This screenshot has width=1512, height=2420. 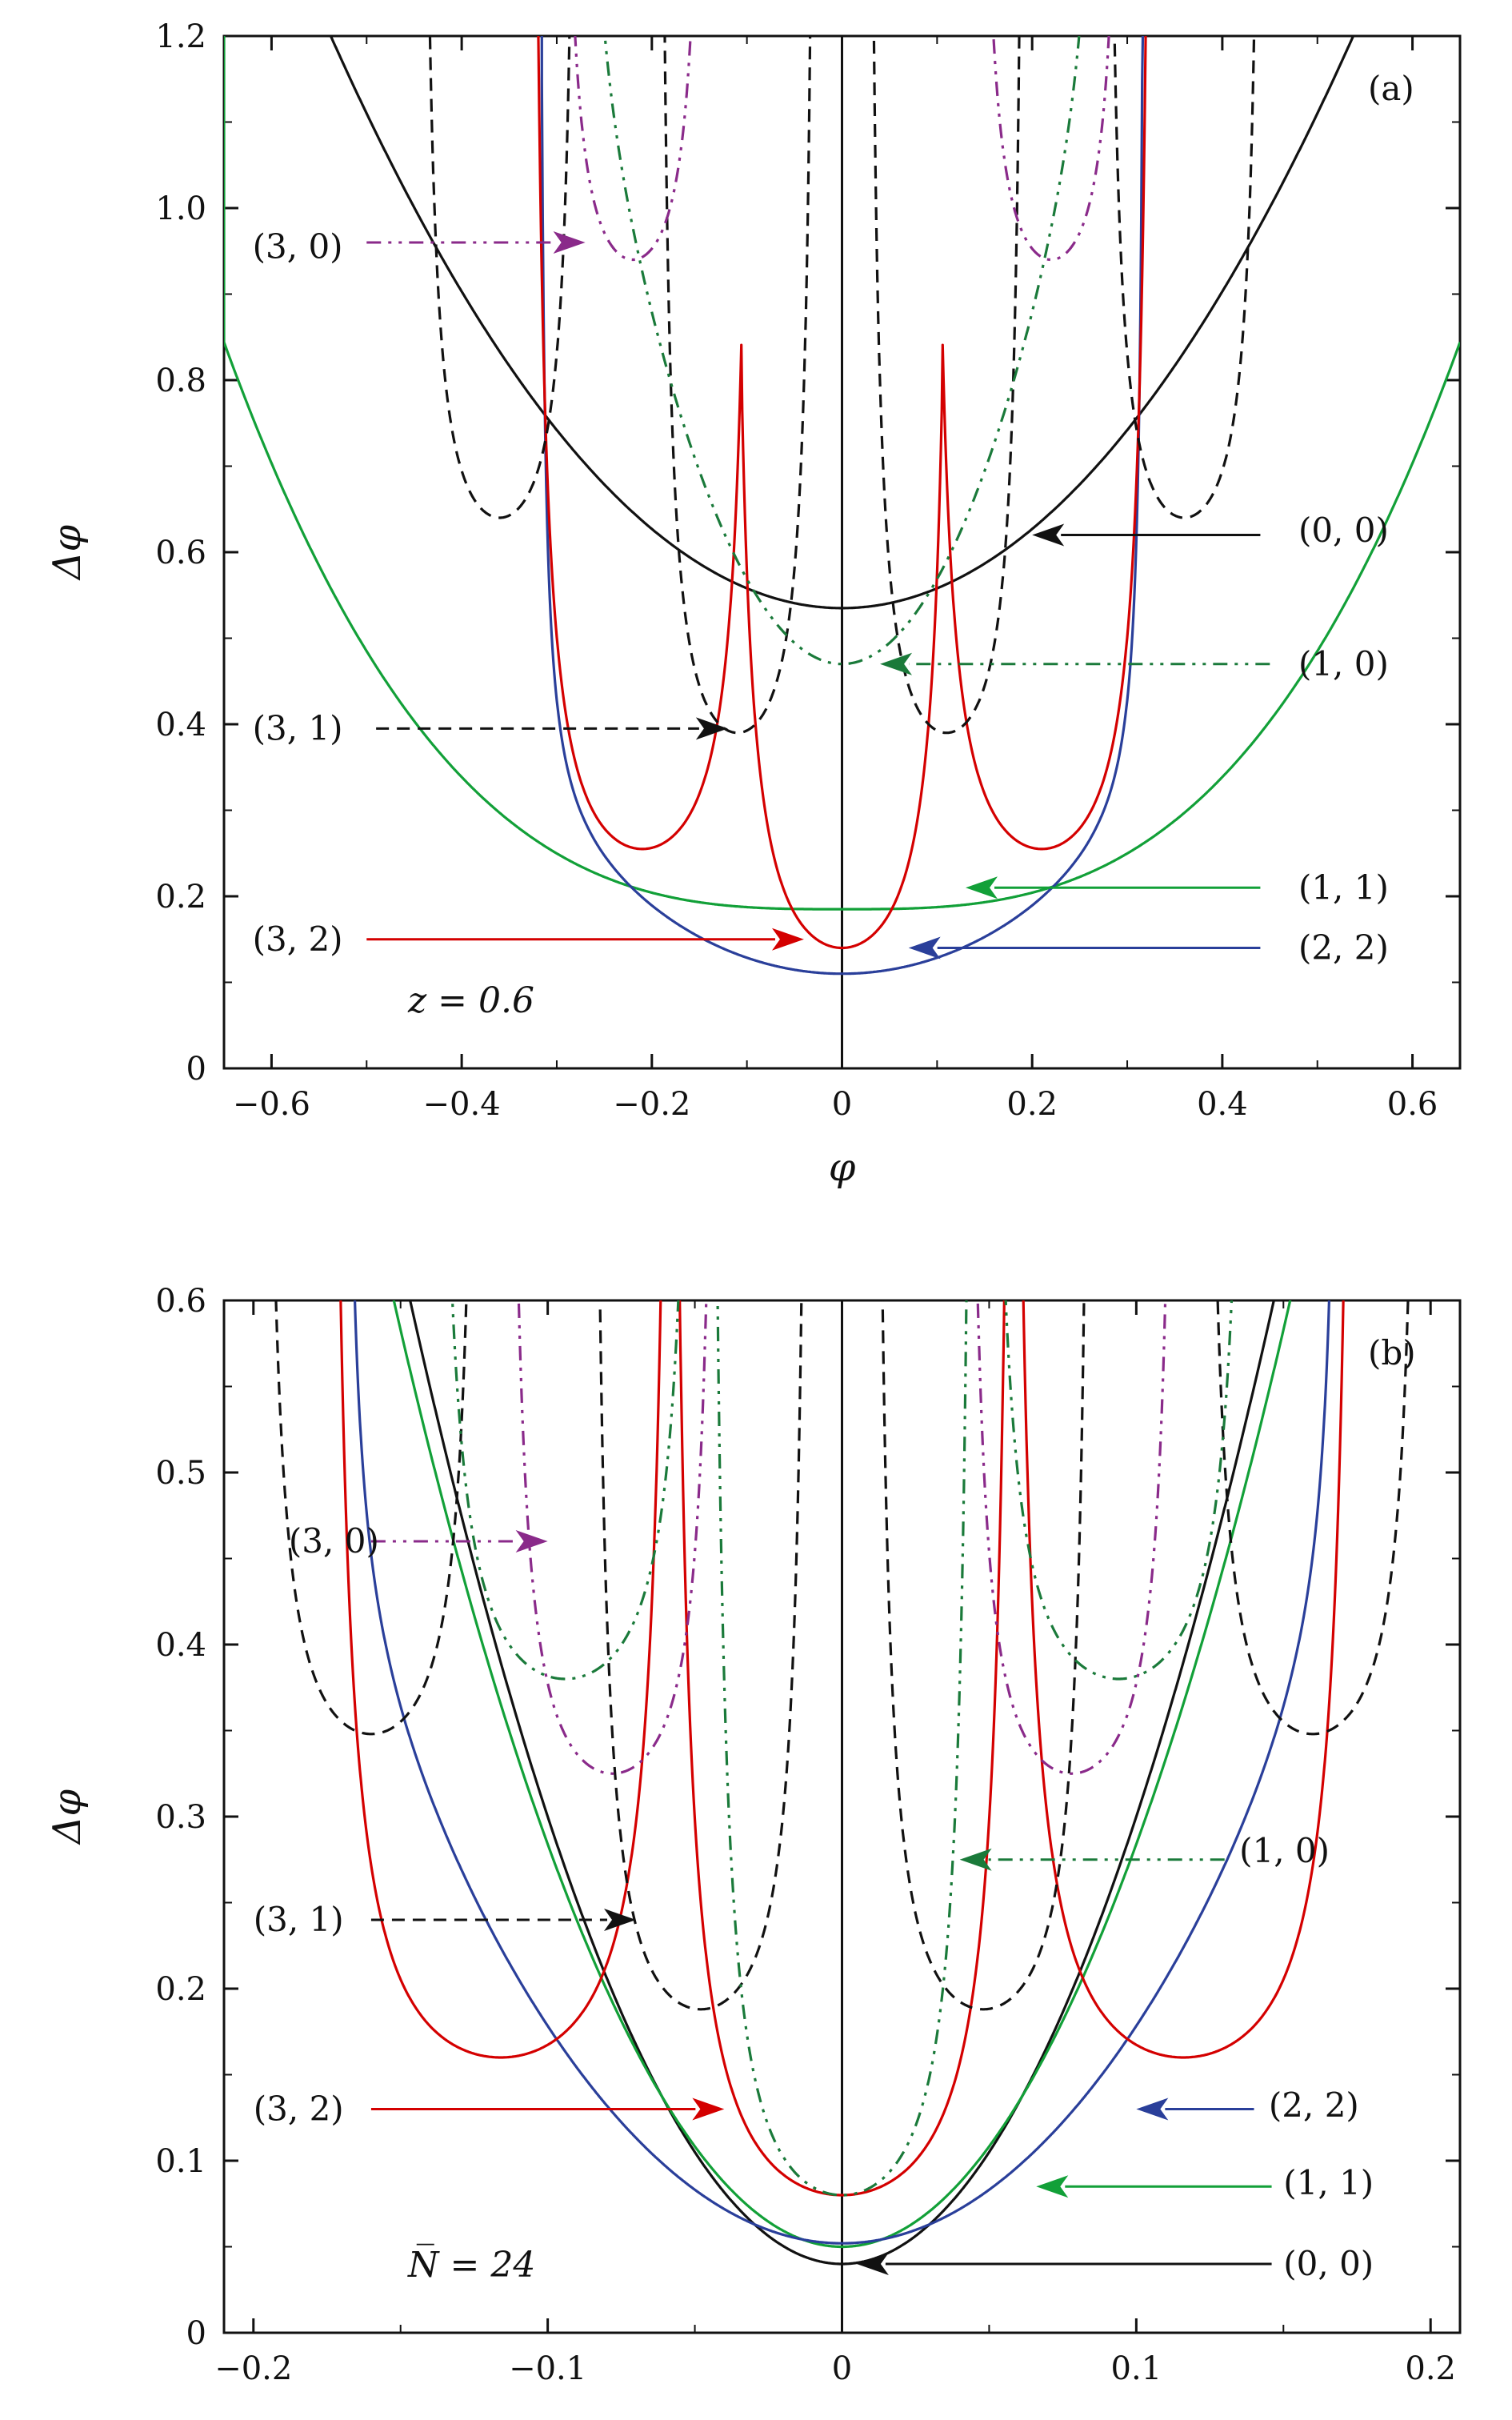 What do you see at coordinates (547, 2368) in the screenshot?
I see `x-tick-label: −0.1` at bounding box center [547, 2368].